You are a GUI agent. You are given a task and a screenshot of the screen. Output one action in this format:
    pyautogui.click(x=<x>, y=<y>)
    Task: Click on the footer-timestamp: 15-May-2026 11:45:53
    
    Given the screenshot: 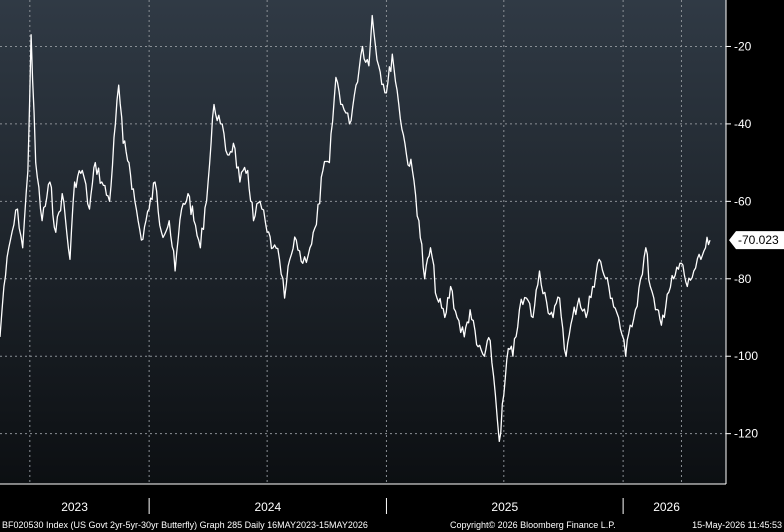 What is the action you would take?
    pyautogui.click(x=737, y=525)
    